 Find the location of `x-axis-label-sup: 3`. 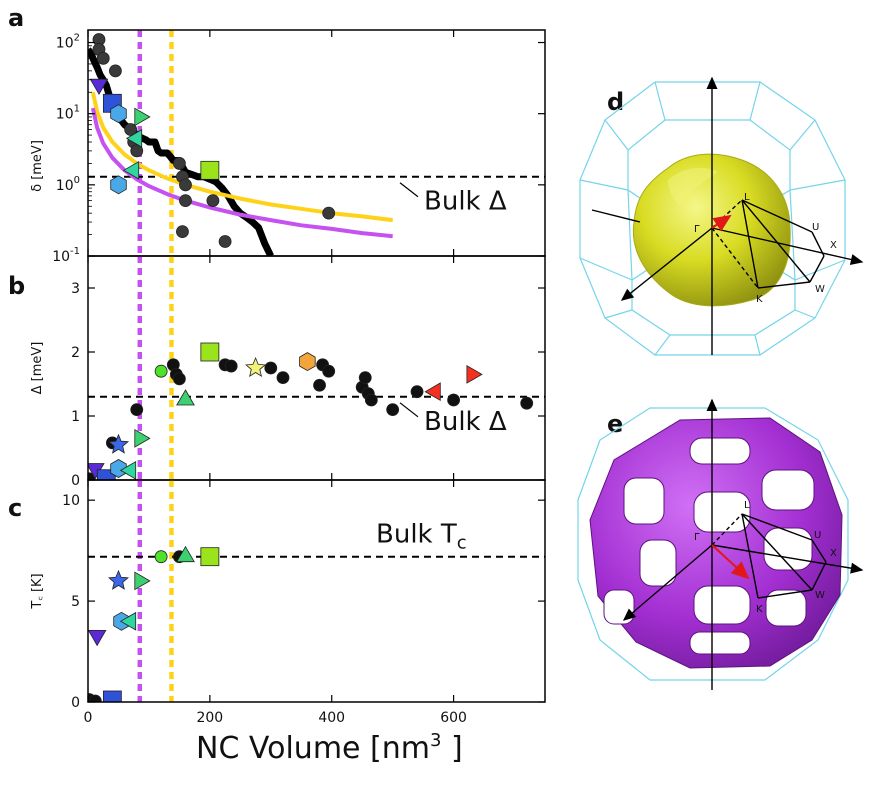

x-axis-label-sup: 3 is located at coordinates (435, 740).